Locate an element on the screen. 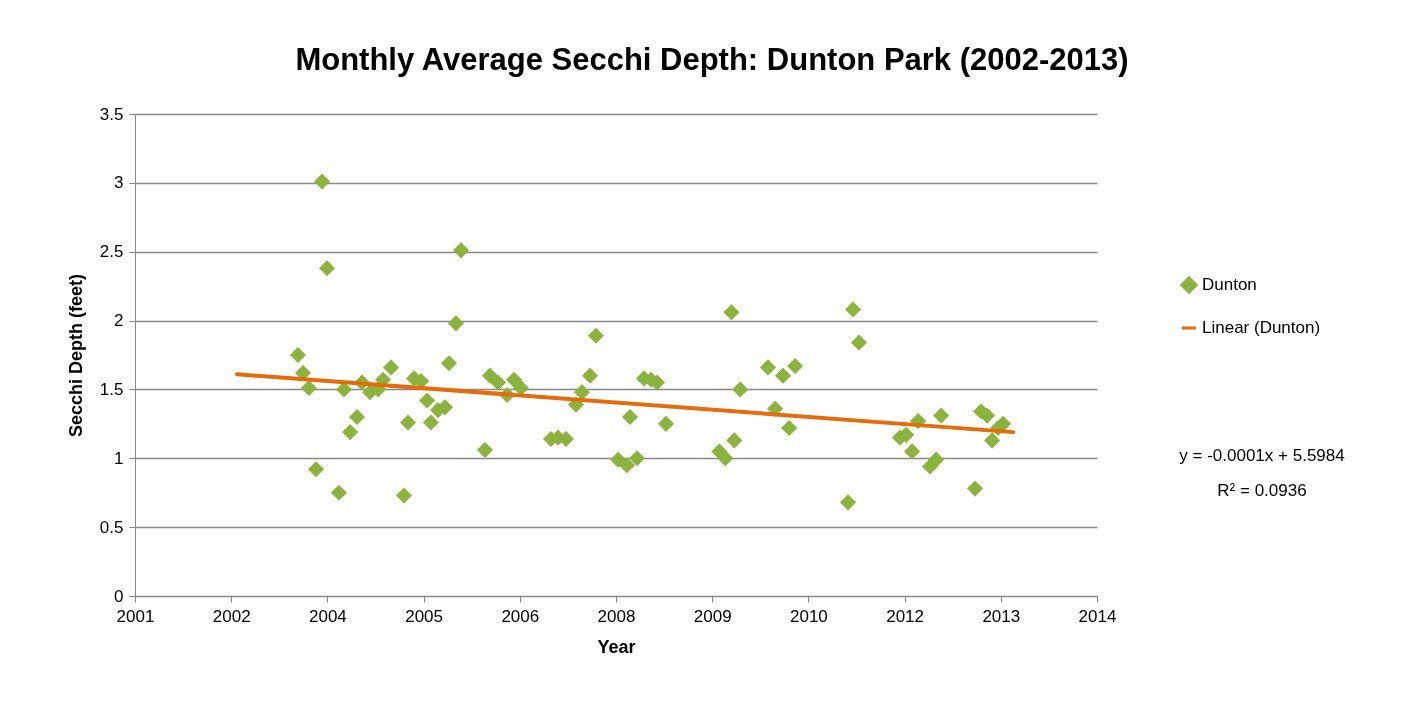 This screenshot has height=713, width=1424. y-tick-label: 1 is located at coordinates (119, 458).